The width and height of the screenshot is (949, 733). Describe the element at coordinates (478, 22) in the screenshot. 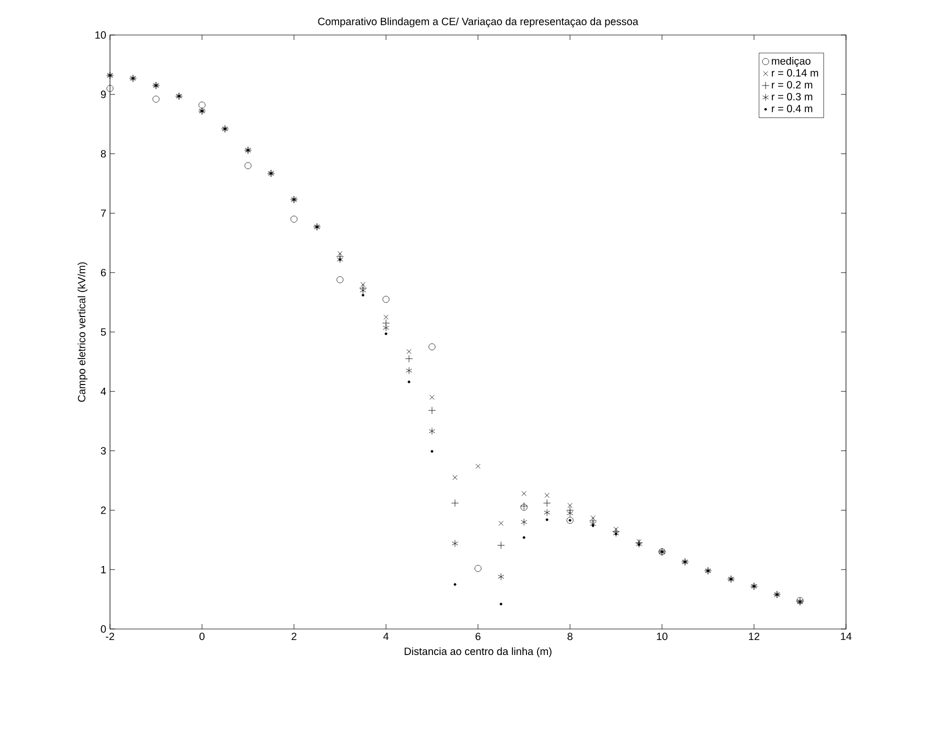

I see `chart-title: Comparativo Blindagem a CE/ Variaçao da representaçao da pessoa` at that location.